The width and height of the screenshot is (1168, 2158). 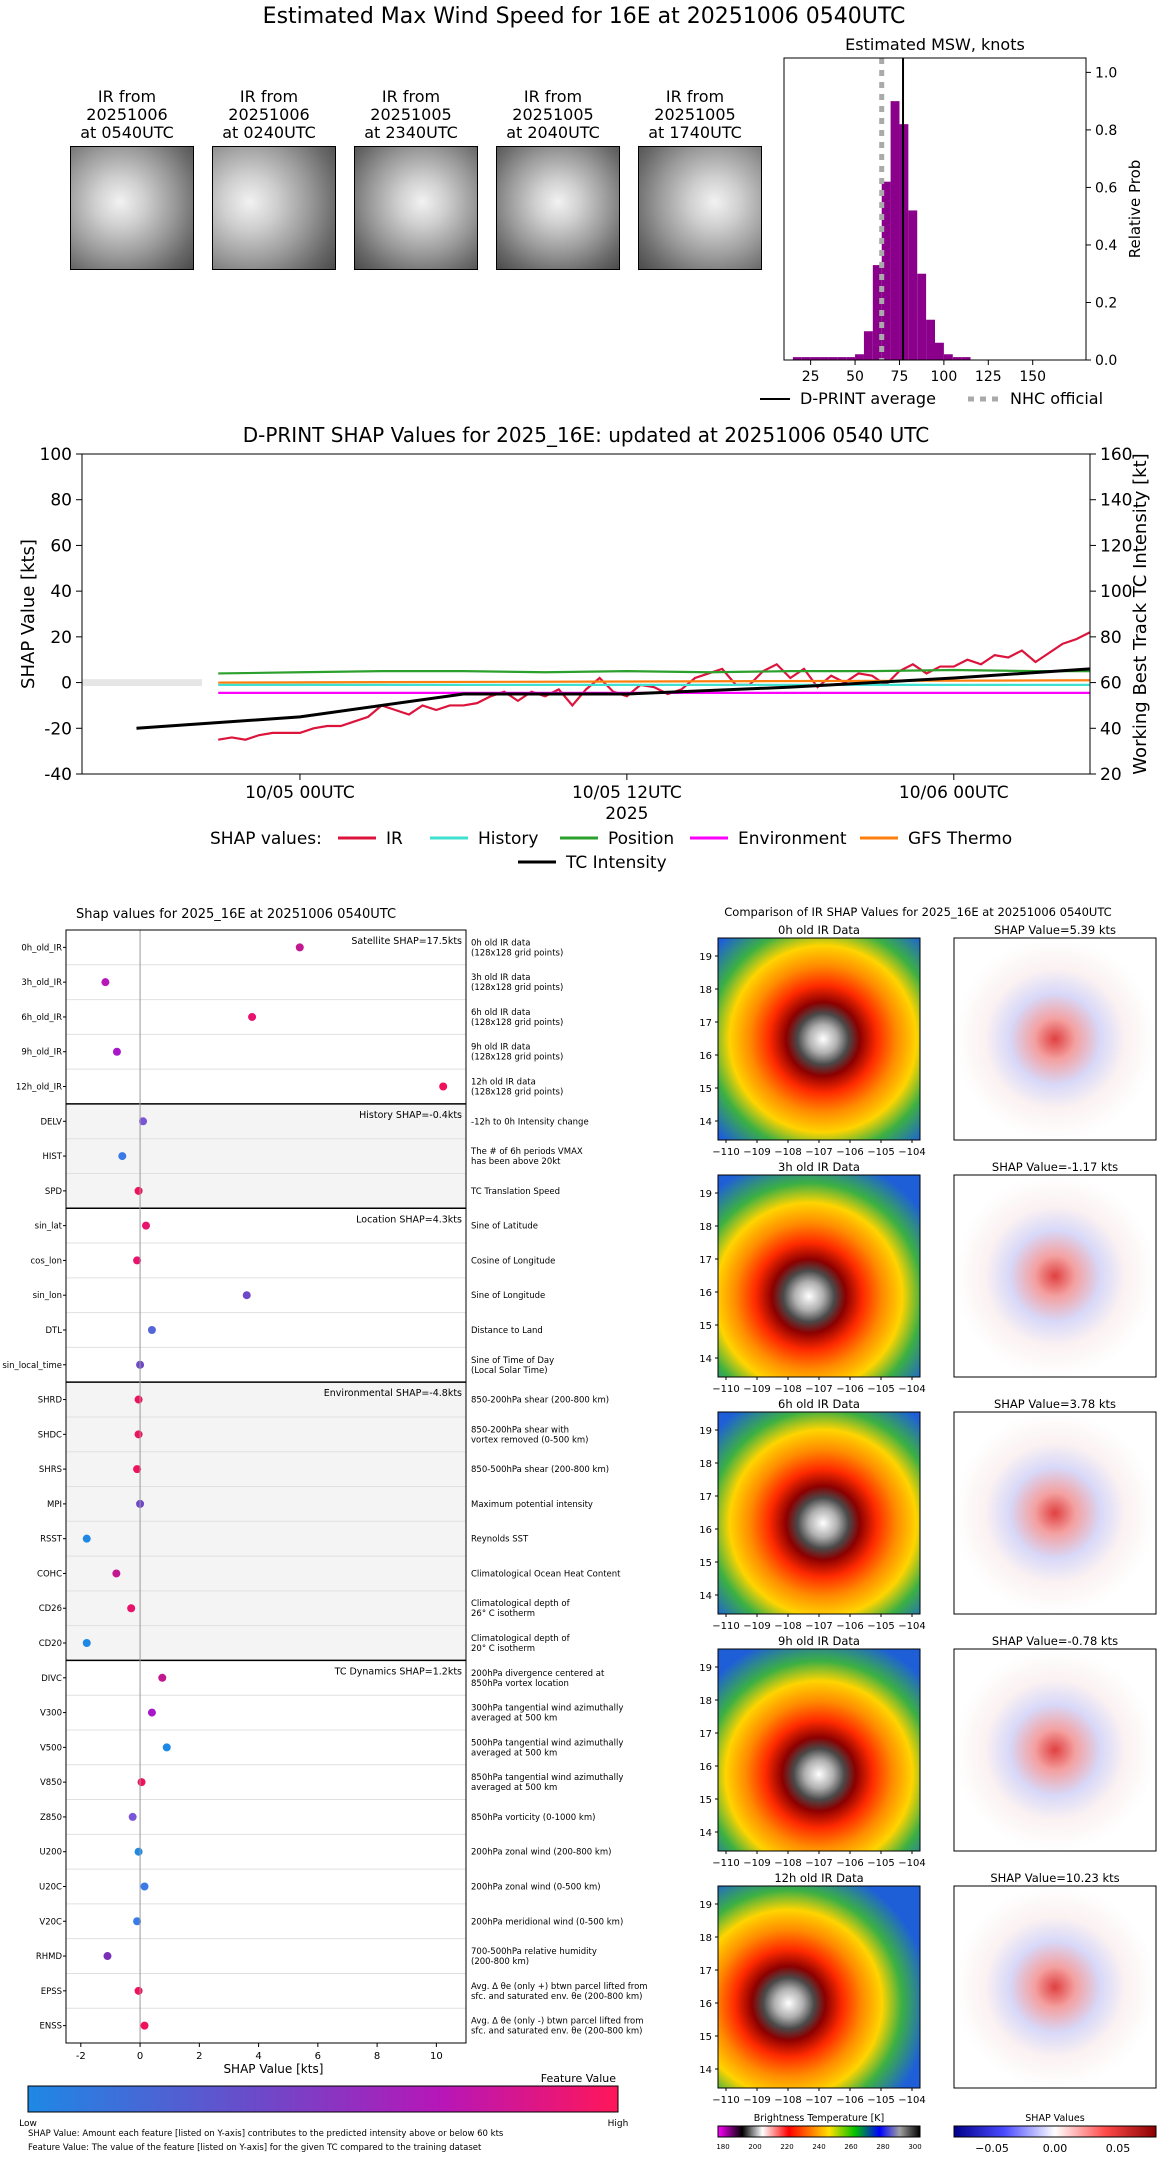 What do you see at coordinates (818, 1389) in the screenshot?
I see `lon-tick-label: −107` at bounding box center [818, 1389].